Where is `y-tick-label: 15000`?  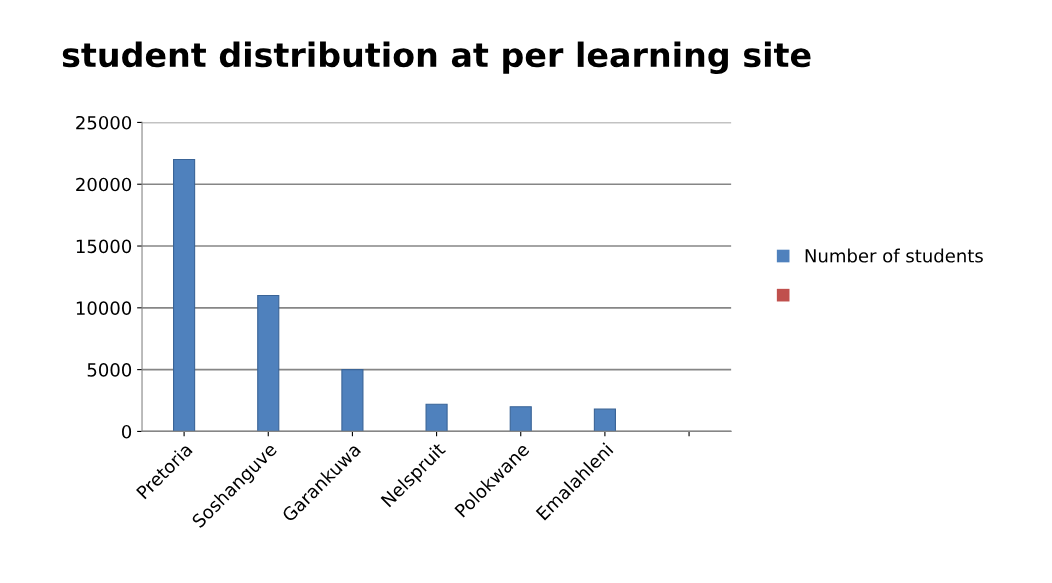 y-tick-label: 15000 is located at coordinates (104, 246).